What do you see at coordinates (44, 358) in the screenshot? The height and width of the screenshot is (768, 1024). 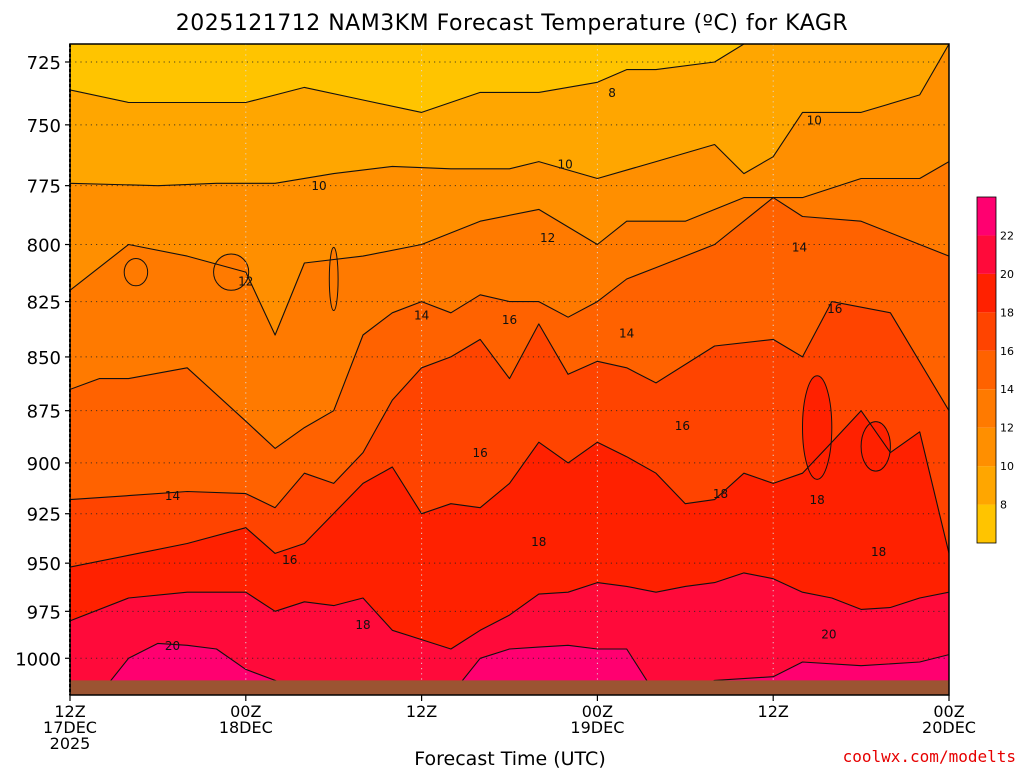 I see `y-tick-label: 850` at bounding box center [44, 358].